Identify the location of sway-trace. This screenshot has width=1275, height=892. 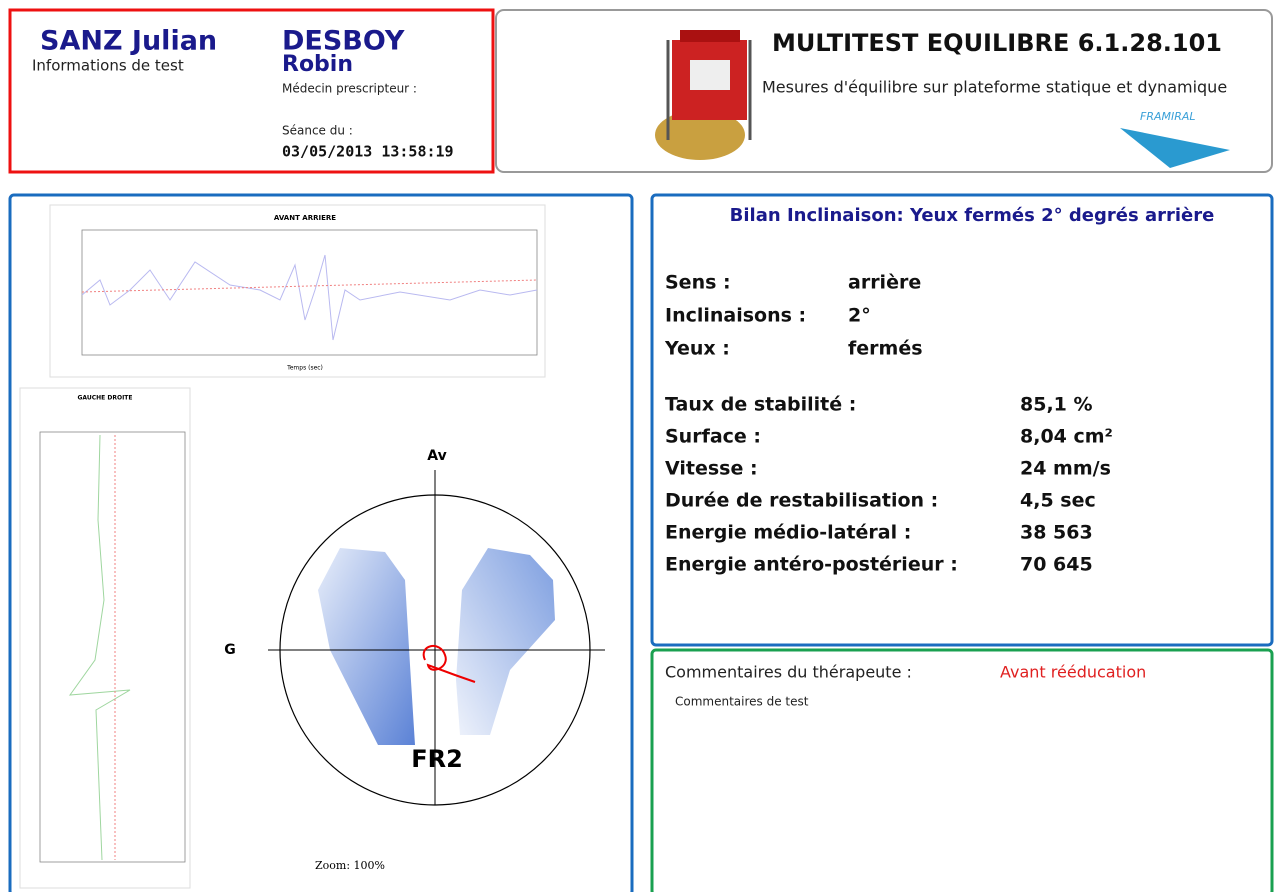
(449, 664).